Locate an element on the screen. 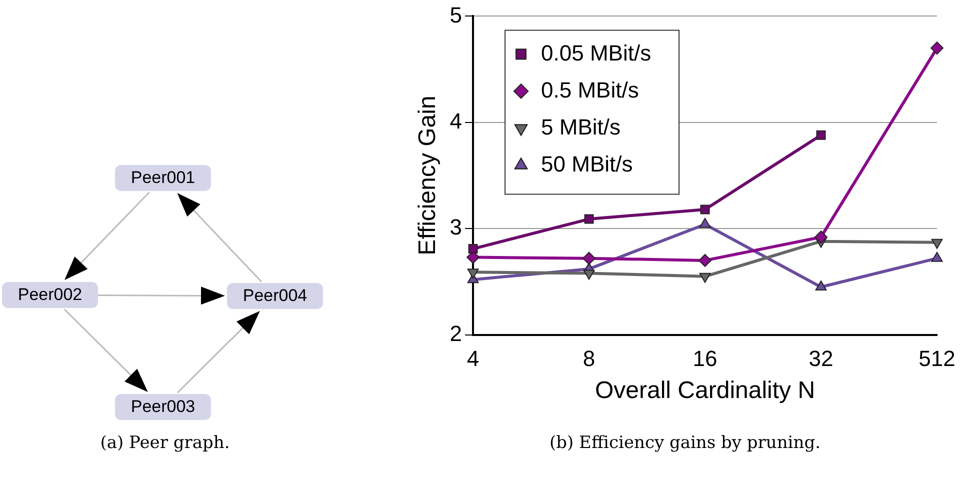 This screenshot has width=963, height=481. text: Peer001 is located at coordinates (163, 178).